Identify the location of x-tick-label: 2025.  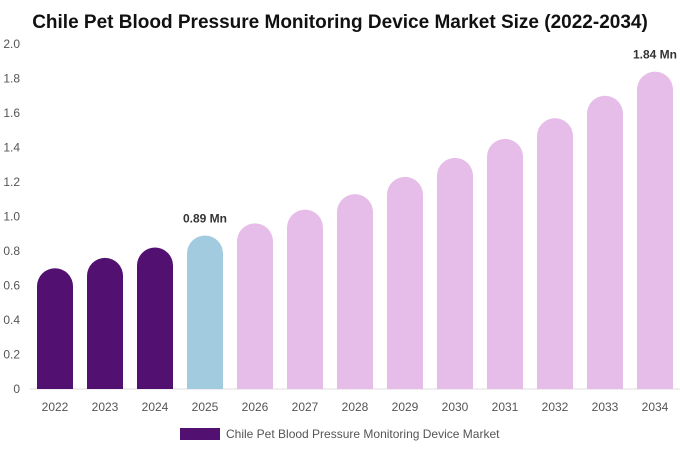
(205, 407).